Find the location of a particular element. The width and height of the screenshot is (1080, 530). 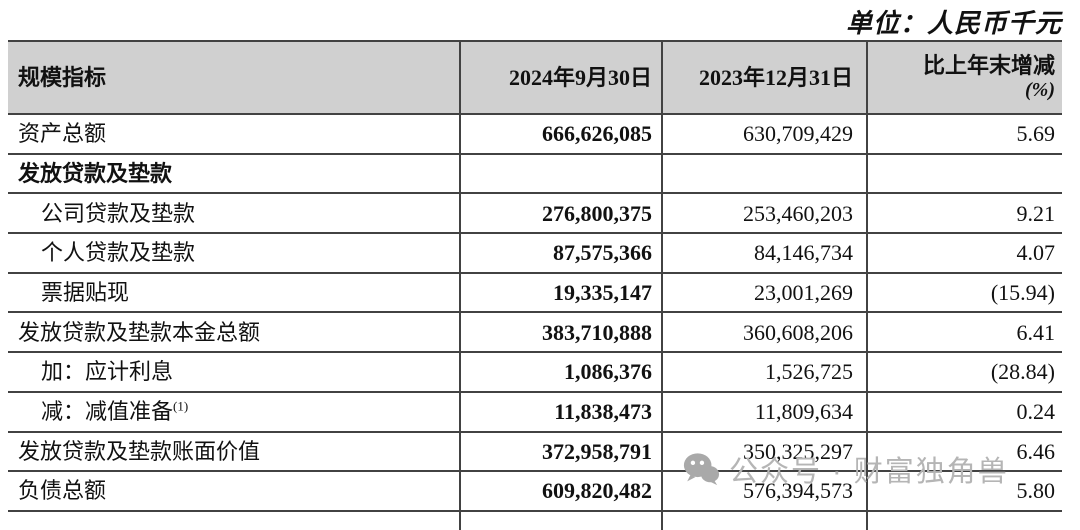

row-label-text: 减：减值准备 is located at coordinates (107, 411).